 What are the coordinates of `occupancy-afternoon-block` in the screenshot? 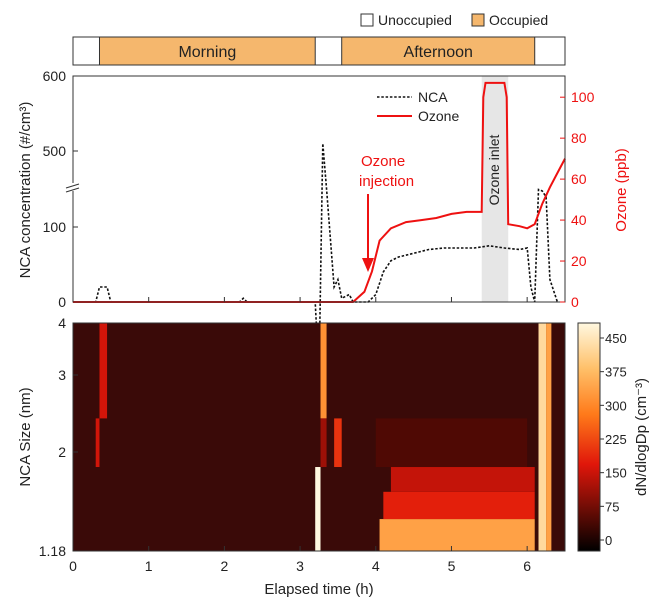 It's located at (438, 51).